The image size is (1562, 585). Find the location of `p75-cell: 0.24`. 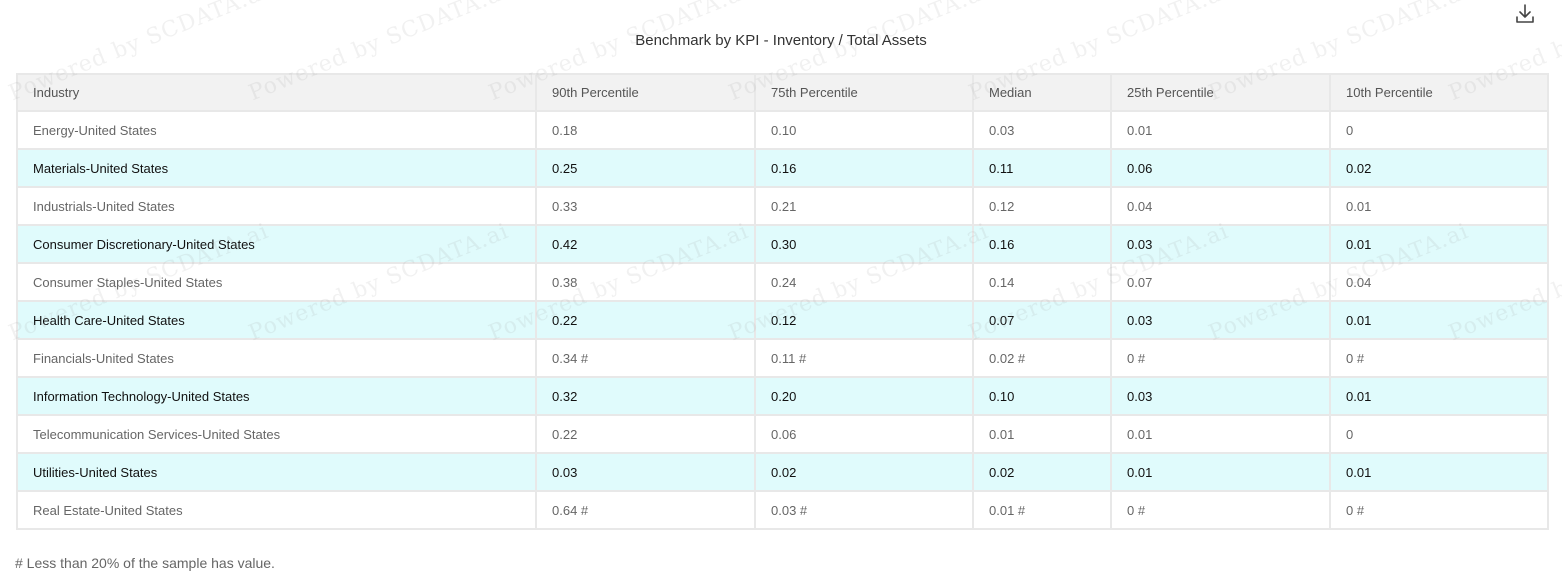

p75-cell: 0.24 is located at coordinates (864, 282).